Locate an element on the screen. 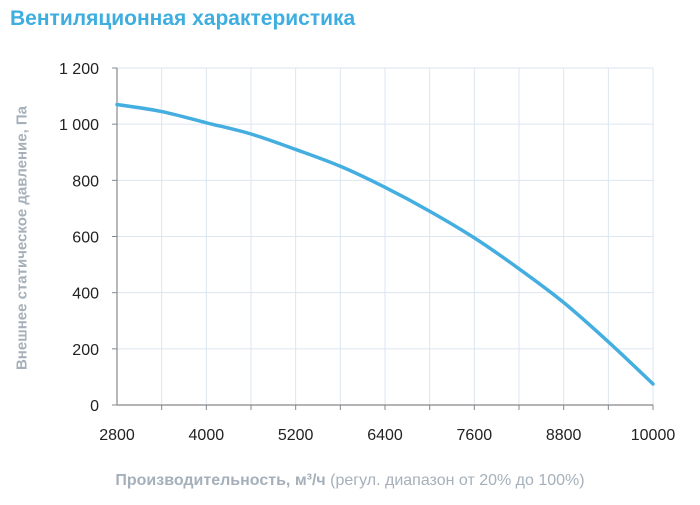 This screenshot has width=700, height=505. x-axis-label-note: (регул. диапазон от 20% до 100%) is located at coordinates (455, 480).